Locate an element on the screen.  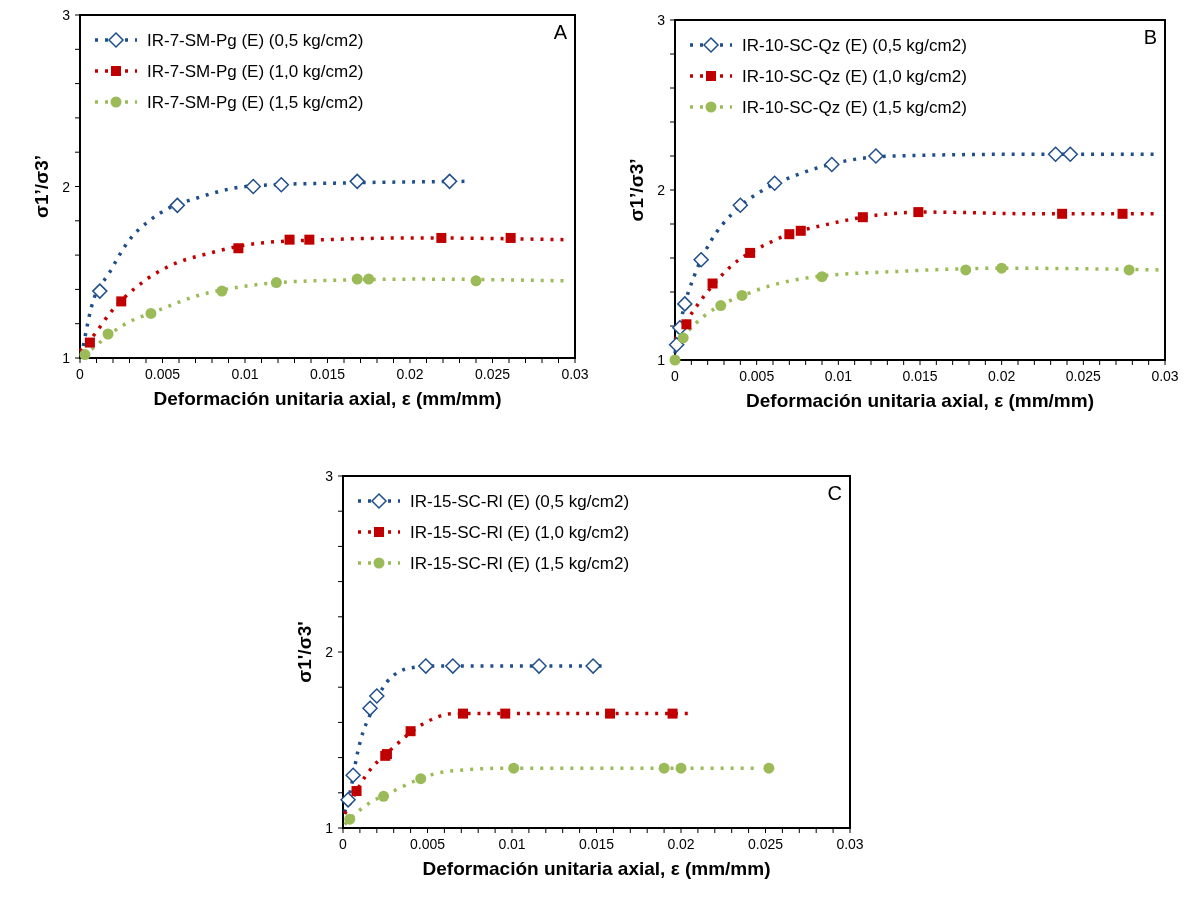
annotation: B is located at coordinates (1150, 37).